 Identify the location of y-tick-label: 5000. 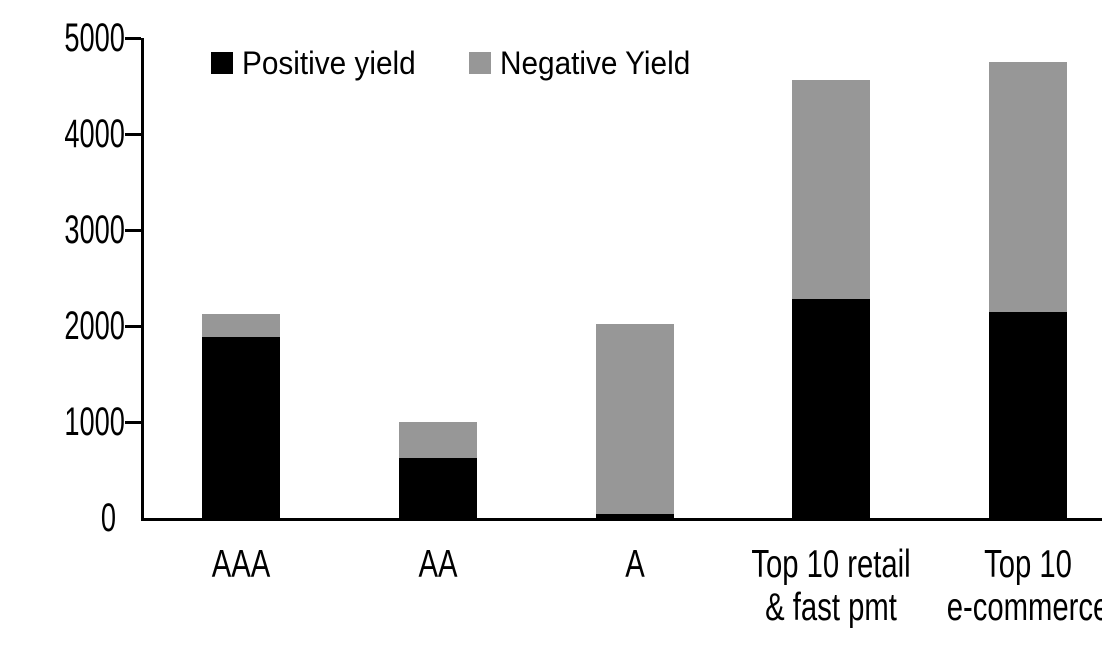
(94, 38).